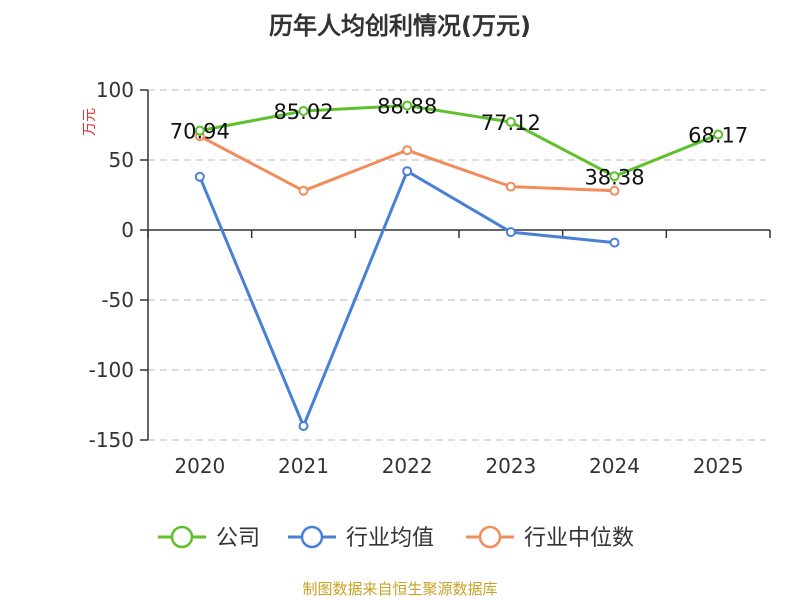 The height and width of the screenshot is (600, 800). I want to click on data-label: 38.38, so click(614, 177).